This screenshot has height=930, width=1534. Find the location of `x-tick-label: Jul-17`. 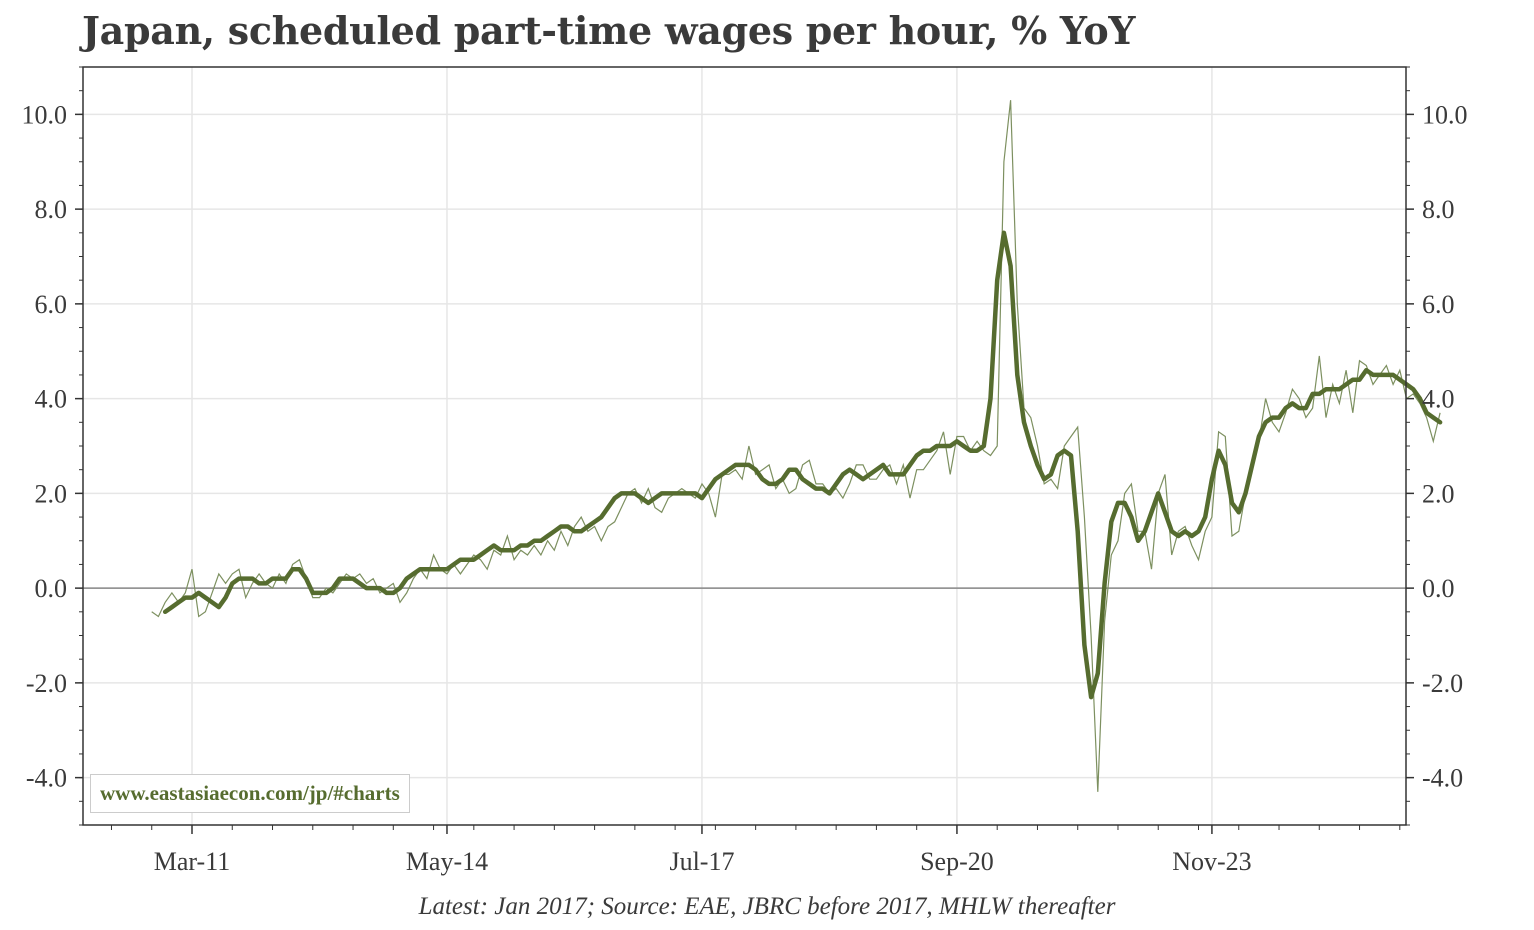

x-tick-label: Jul-17 is located at coordinates (701, 861).